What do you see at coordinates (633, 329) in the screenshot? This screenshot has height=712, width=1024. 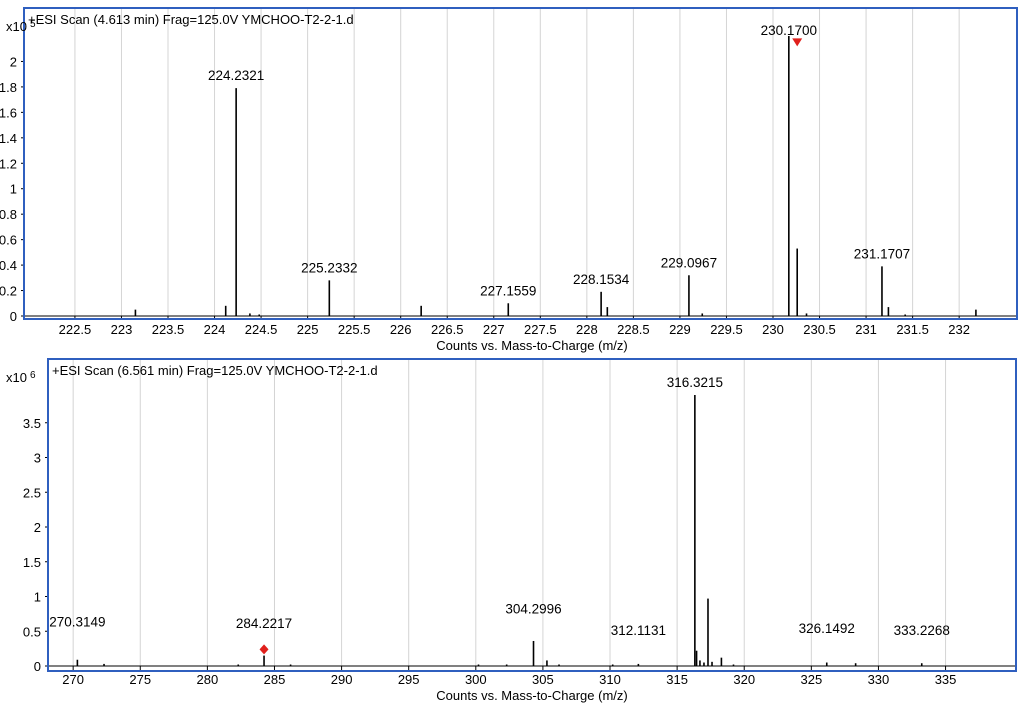 I see `x-tick-label: 228.5` at bounding box center [633, 329].